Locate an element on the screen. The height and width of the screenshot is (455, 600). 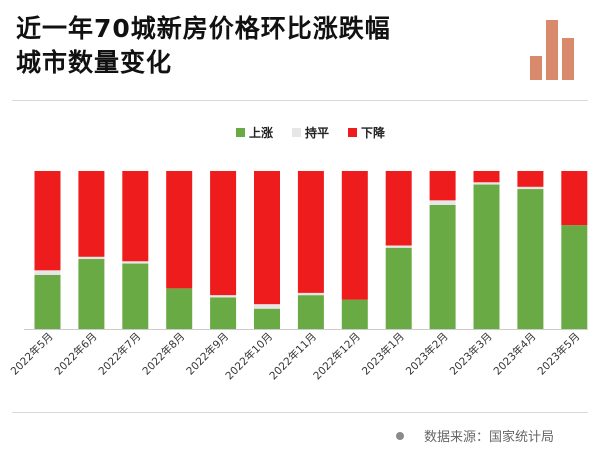
x-tick-label-3: 2022年8月 is located at coordinates (164, 354).